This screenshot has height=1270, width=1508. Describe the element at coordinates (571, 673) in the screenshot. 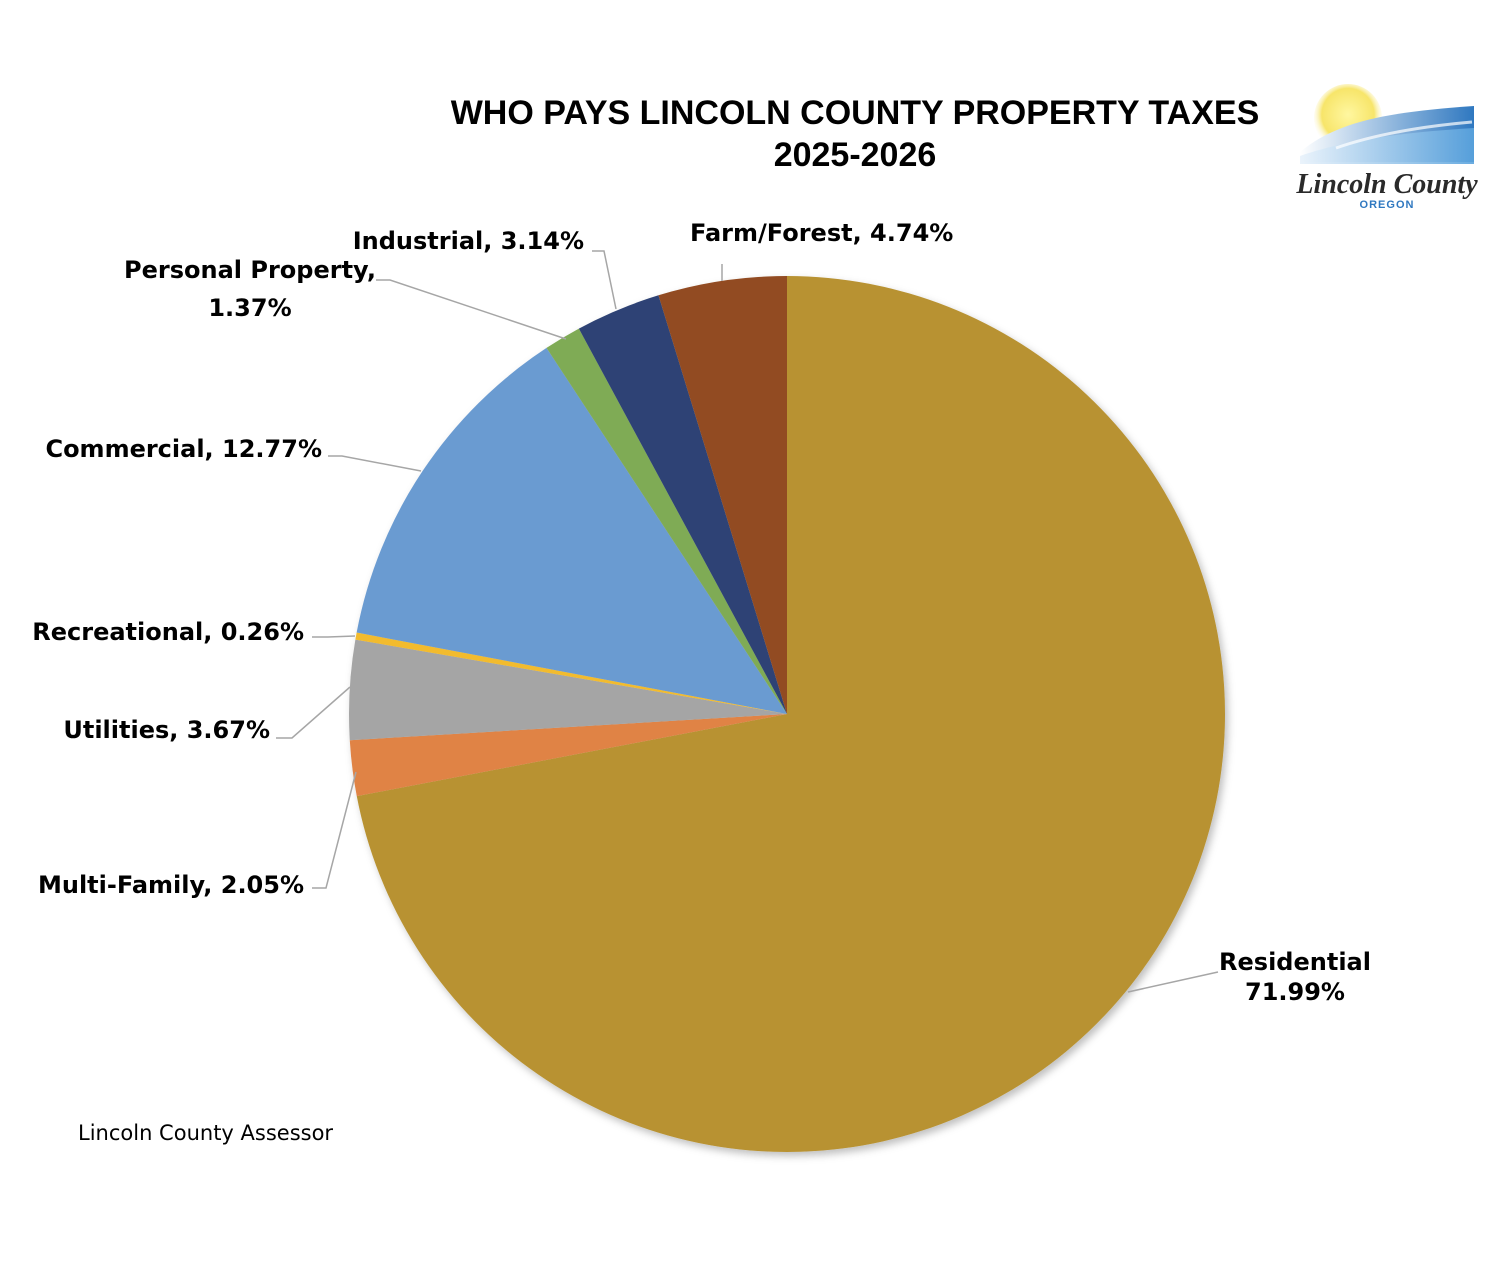

I see `pie-slice-recreational` at that location.